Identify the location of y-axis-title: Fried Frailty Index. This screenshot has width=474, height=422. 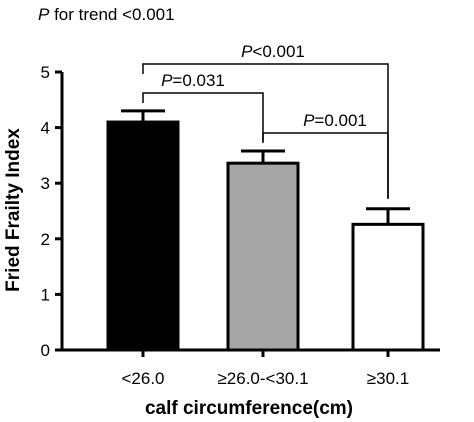
(13, 210).